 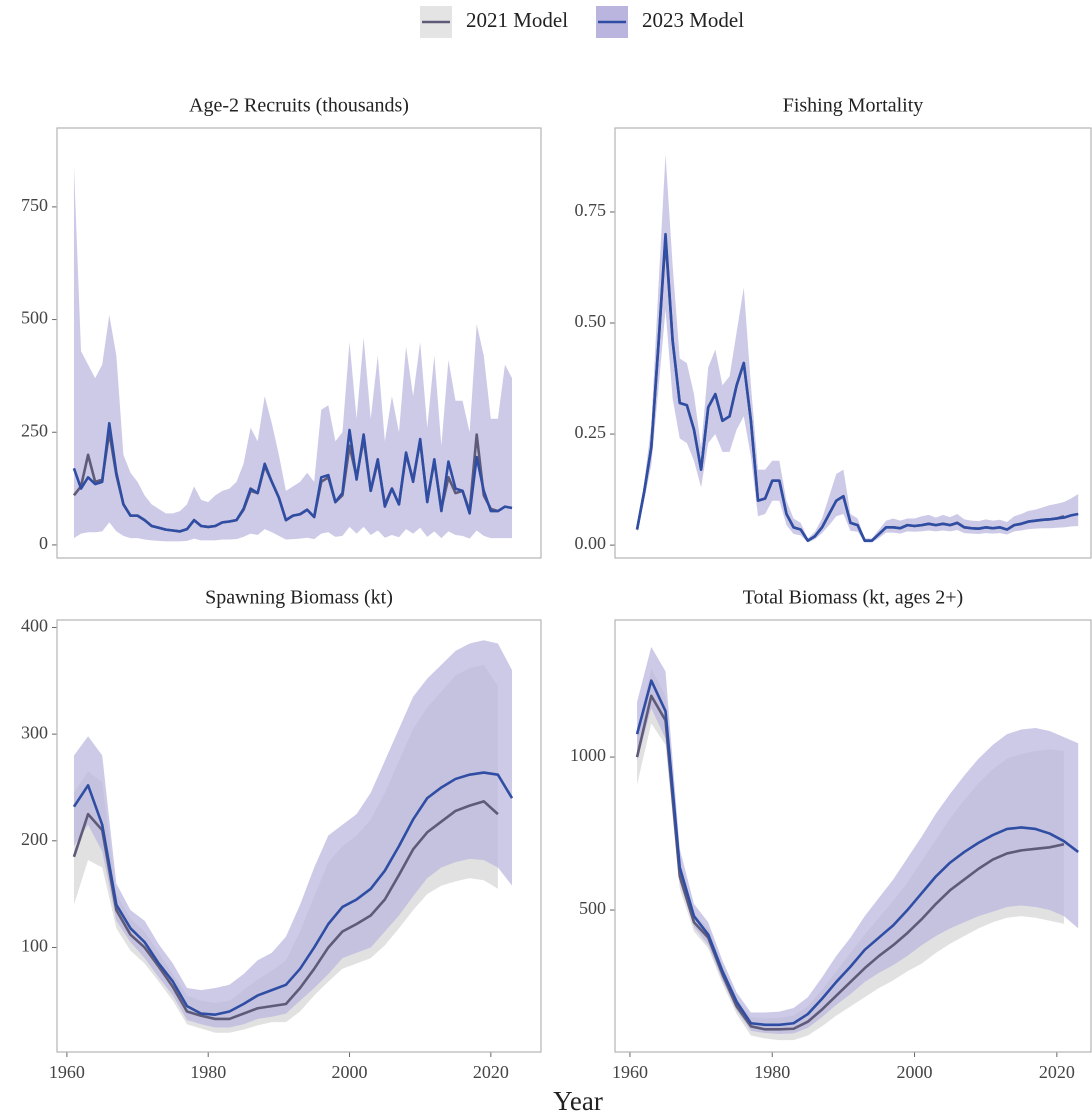 What do you see at coordinates (591, 210) in the screenshot?
I see `y-tick-label: 0.75` at bounding box center [591, 210].